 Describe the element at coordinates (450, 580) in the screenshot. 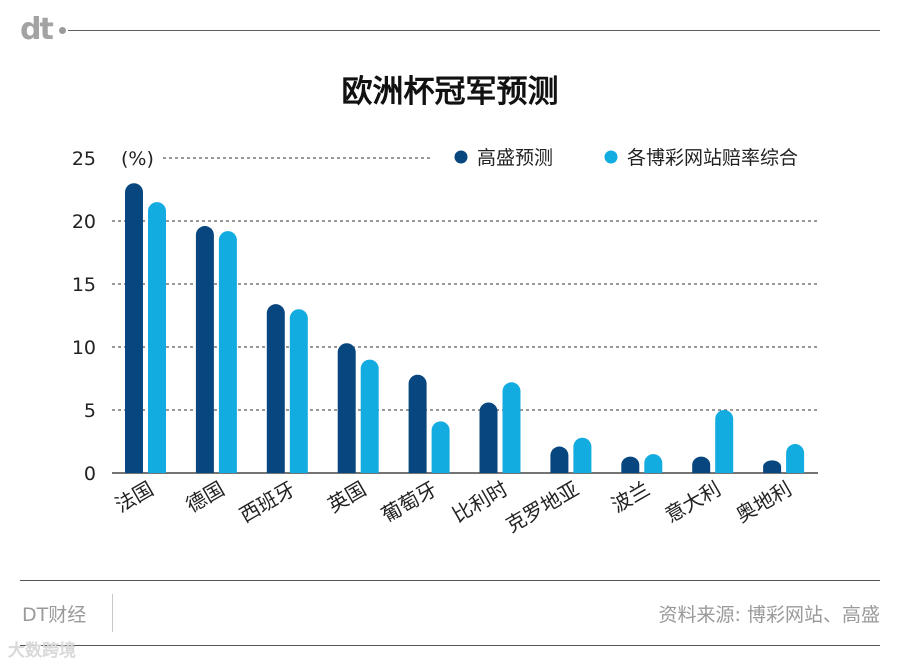

I see `footer-divider-top` at that location.